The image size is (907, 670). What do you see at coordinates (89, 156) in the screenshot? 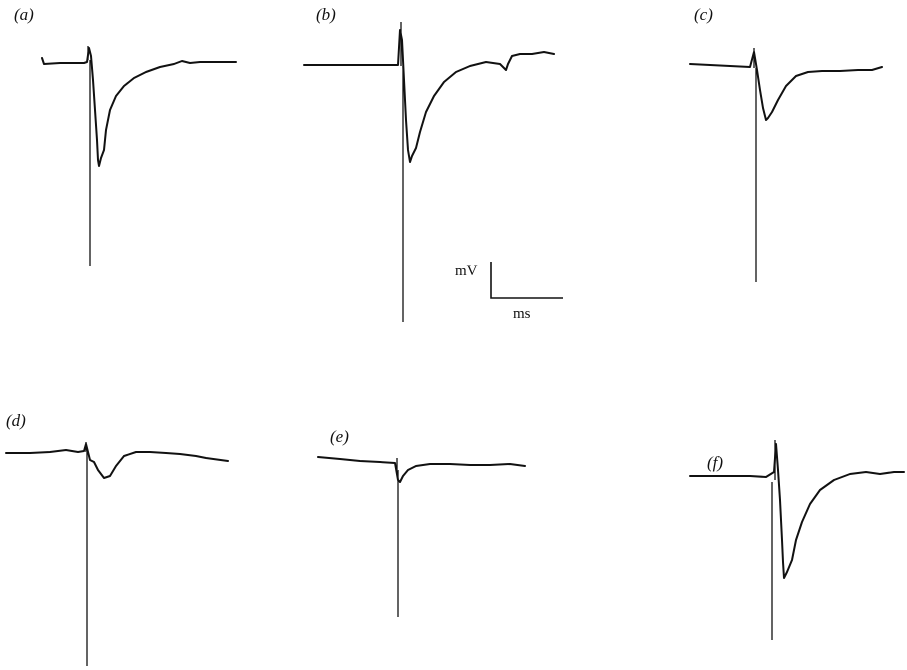
I see `stimulus-artifact-a` at bounding box center [89, 156].